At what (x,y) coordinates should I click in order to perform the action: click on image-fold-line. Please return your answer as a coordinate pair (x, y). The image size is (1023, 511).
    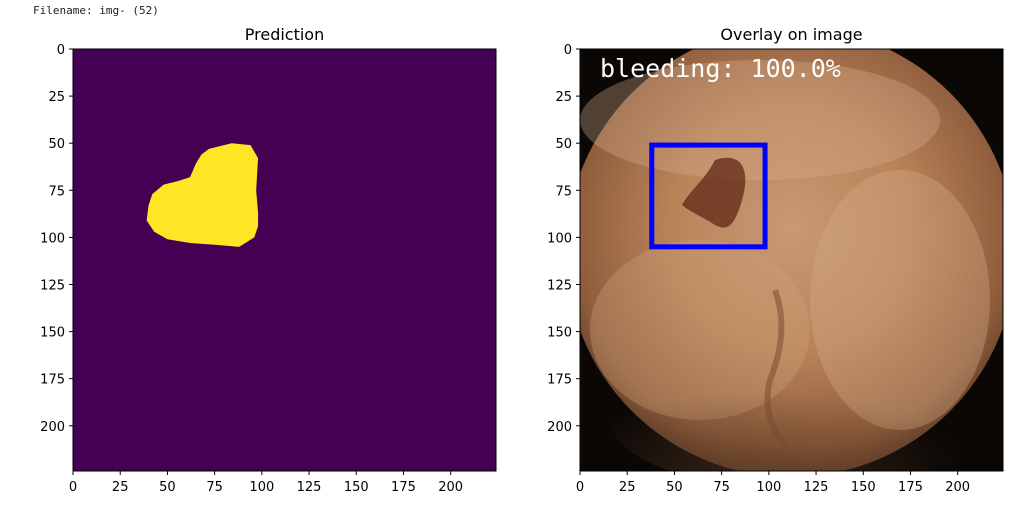
    Looking at the image, I should click on (778, 370).